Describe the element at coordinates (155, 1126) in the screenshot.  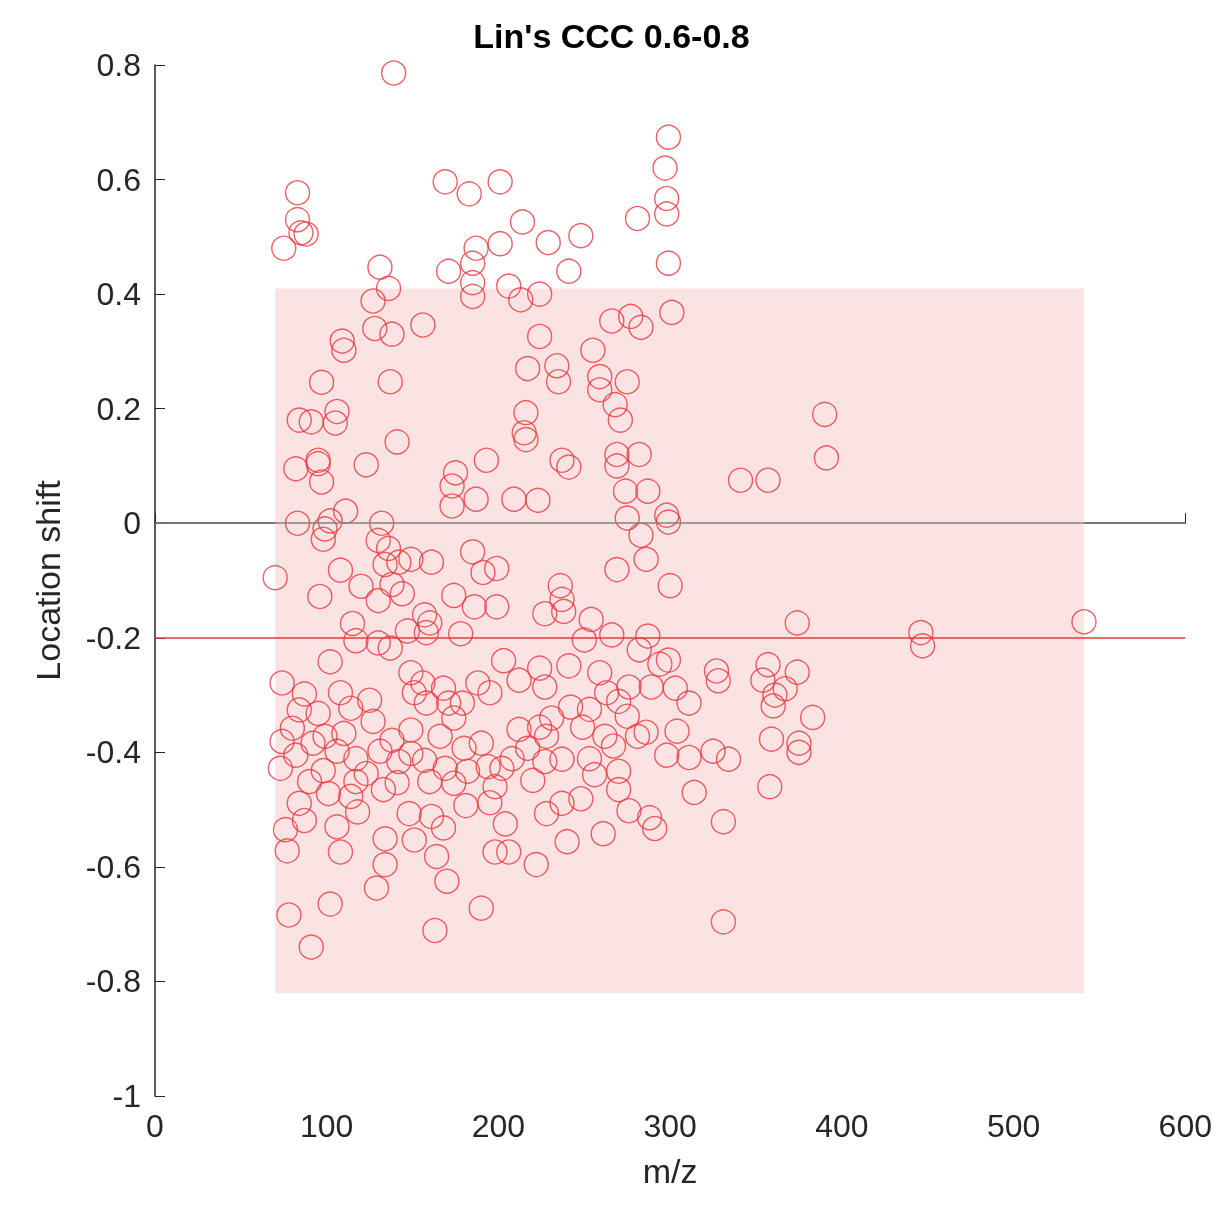
I see `x-tick-label: 0` at that location.